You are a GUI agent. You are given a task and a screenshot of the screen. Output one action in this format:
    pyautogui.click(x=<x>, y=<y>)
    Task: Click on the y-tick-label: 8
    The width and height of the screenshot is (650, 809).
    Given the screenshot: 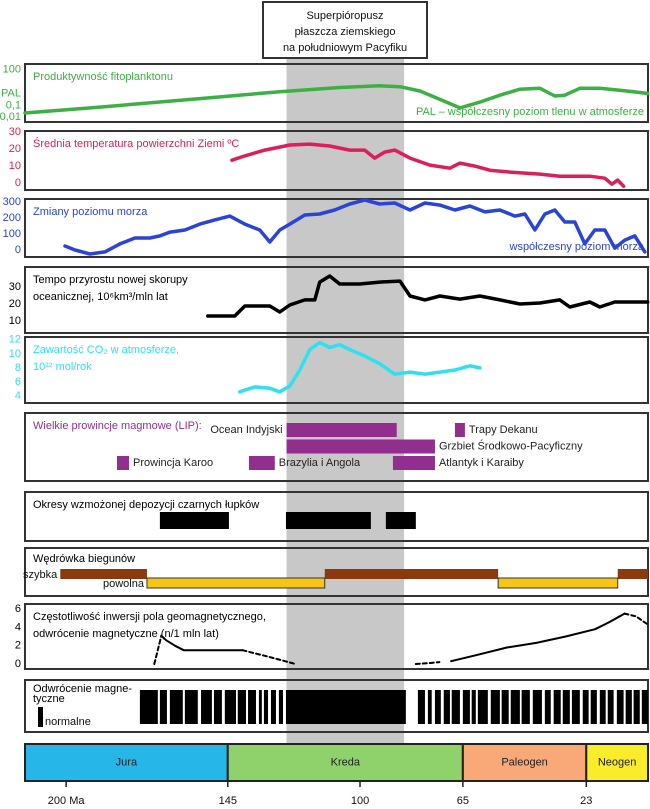 What is the action you would take?
    pyautogui.click(x=18, y=368)
    